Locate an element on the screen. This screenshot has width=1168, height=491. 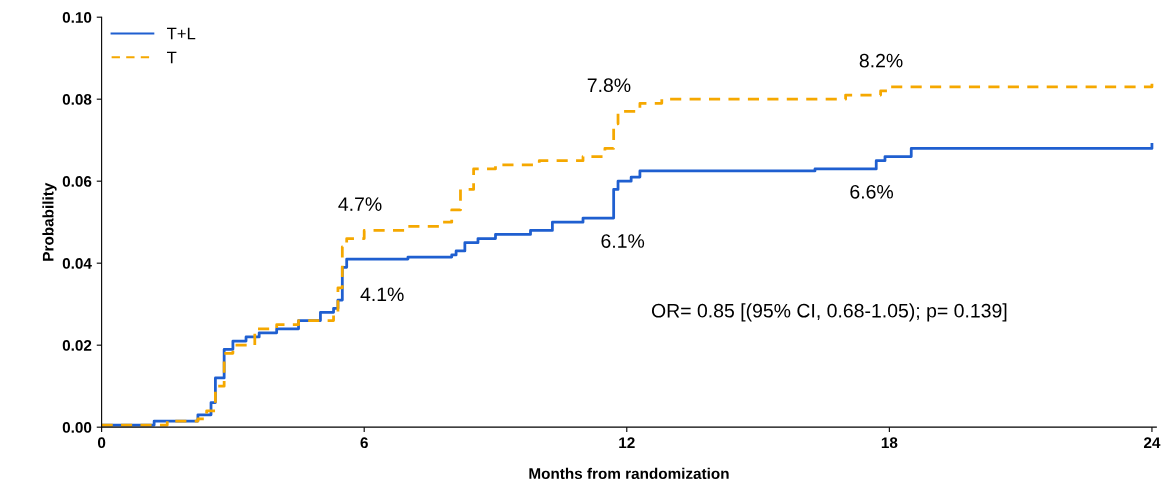
y-axis-title: Probability is located at coordinates (49, 221).